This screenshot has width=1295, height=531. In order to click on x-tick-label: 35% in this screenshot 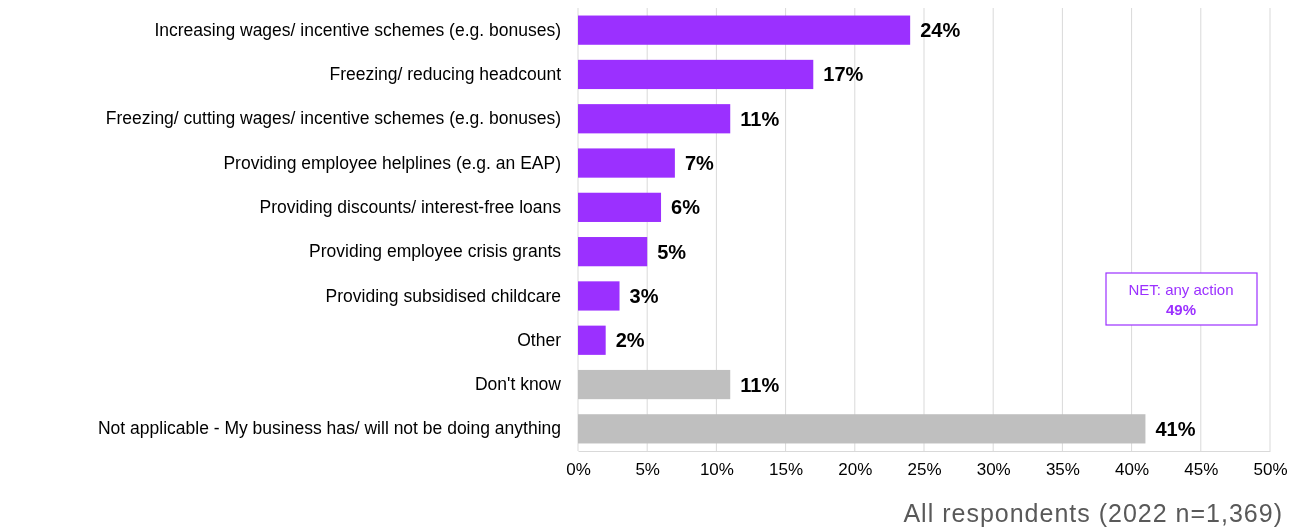, I will do `click(1062, 470)`.